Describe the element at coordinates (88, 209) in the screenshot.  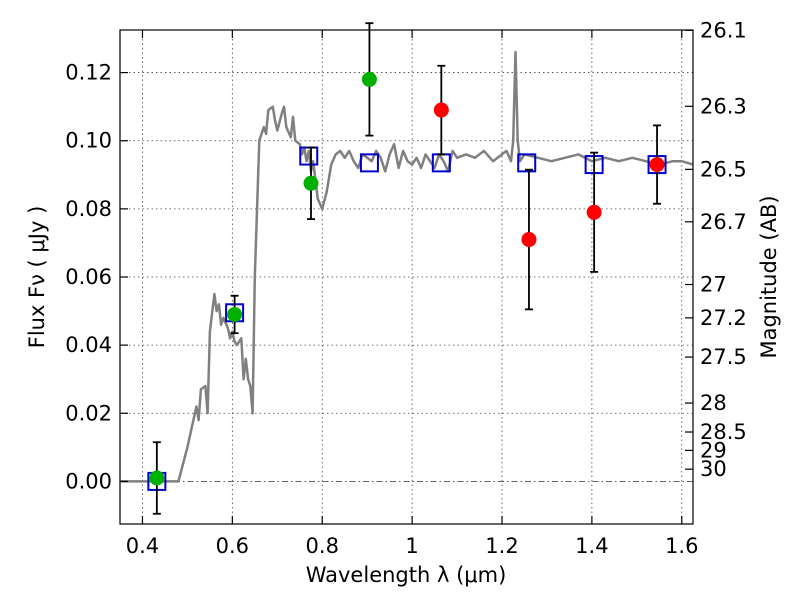
I see `y-tick-label: 0.08` at that location.